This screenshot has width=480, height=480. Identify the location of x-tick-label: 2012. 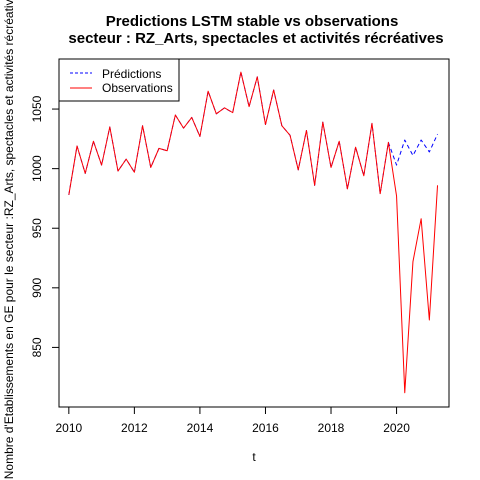
(134, 428).